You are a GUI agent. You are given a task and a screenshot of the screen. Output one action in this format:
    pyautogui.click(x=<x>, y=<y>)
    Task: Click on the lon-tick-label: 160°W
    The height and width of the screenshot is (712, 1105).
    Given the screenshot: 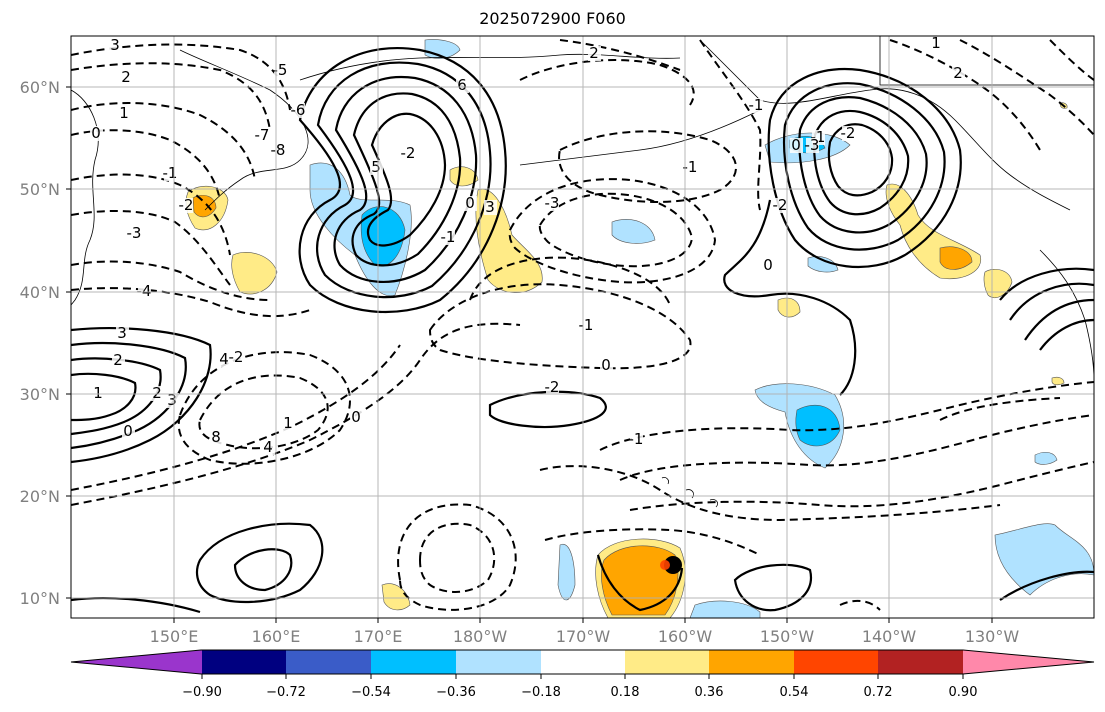 What is the action you would take?
    pyautogui.click(x=685, y=636)
    